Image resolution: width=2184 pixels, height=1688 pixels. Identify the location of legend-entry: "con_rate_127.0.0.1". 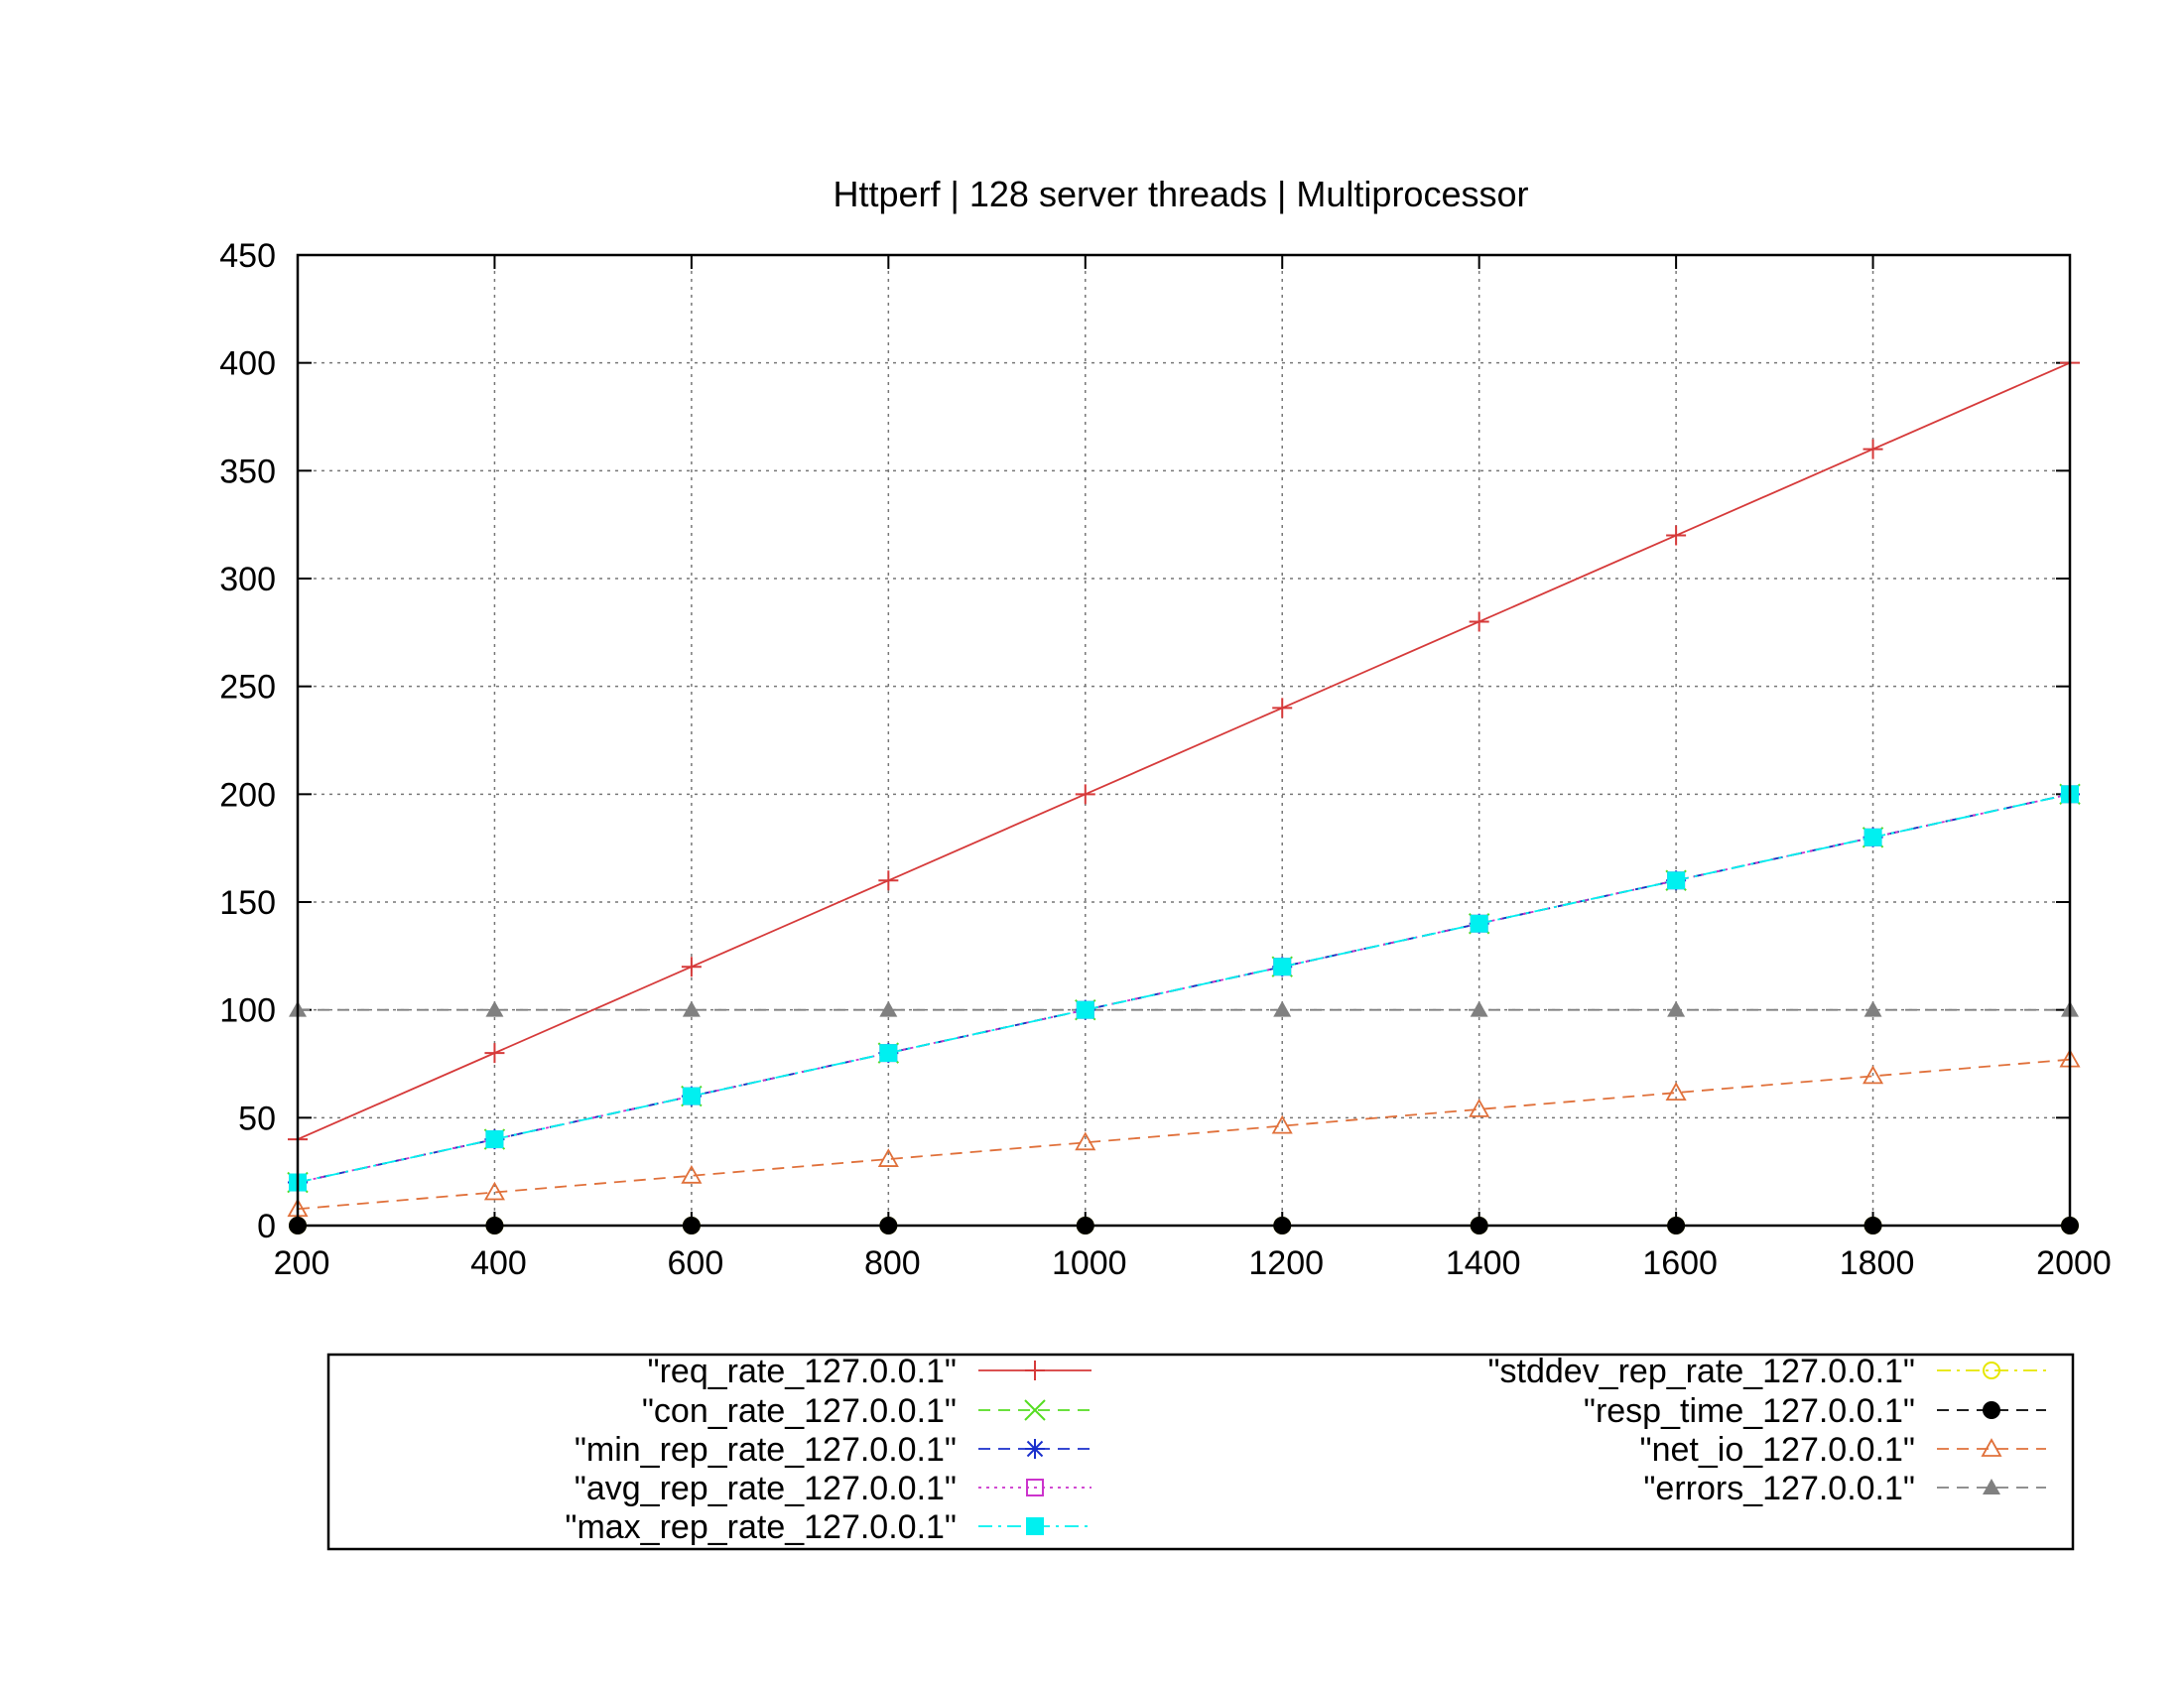
(867, 1411).